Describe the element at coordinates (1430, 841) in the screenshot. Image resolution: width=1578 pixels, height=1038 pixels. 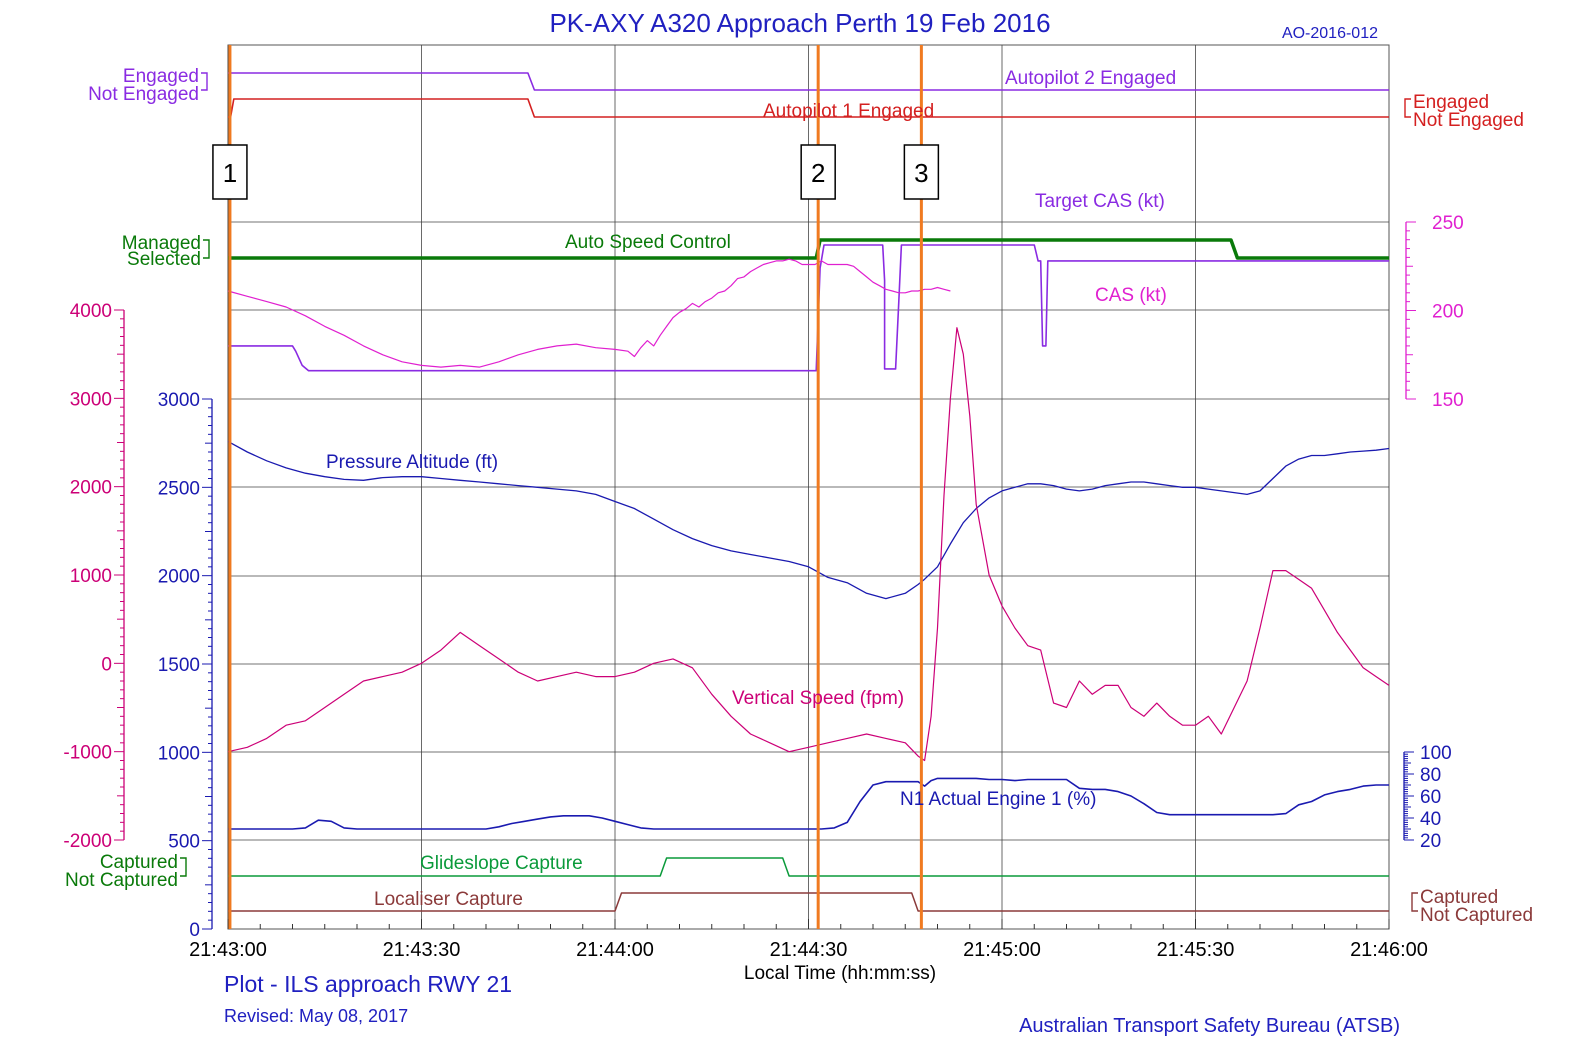
I see `n1-tick-label-4: 20` at that location.